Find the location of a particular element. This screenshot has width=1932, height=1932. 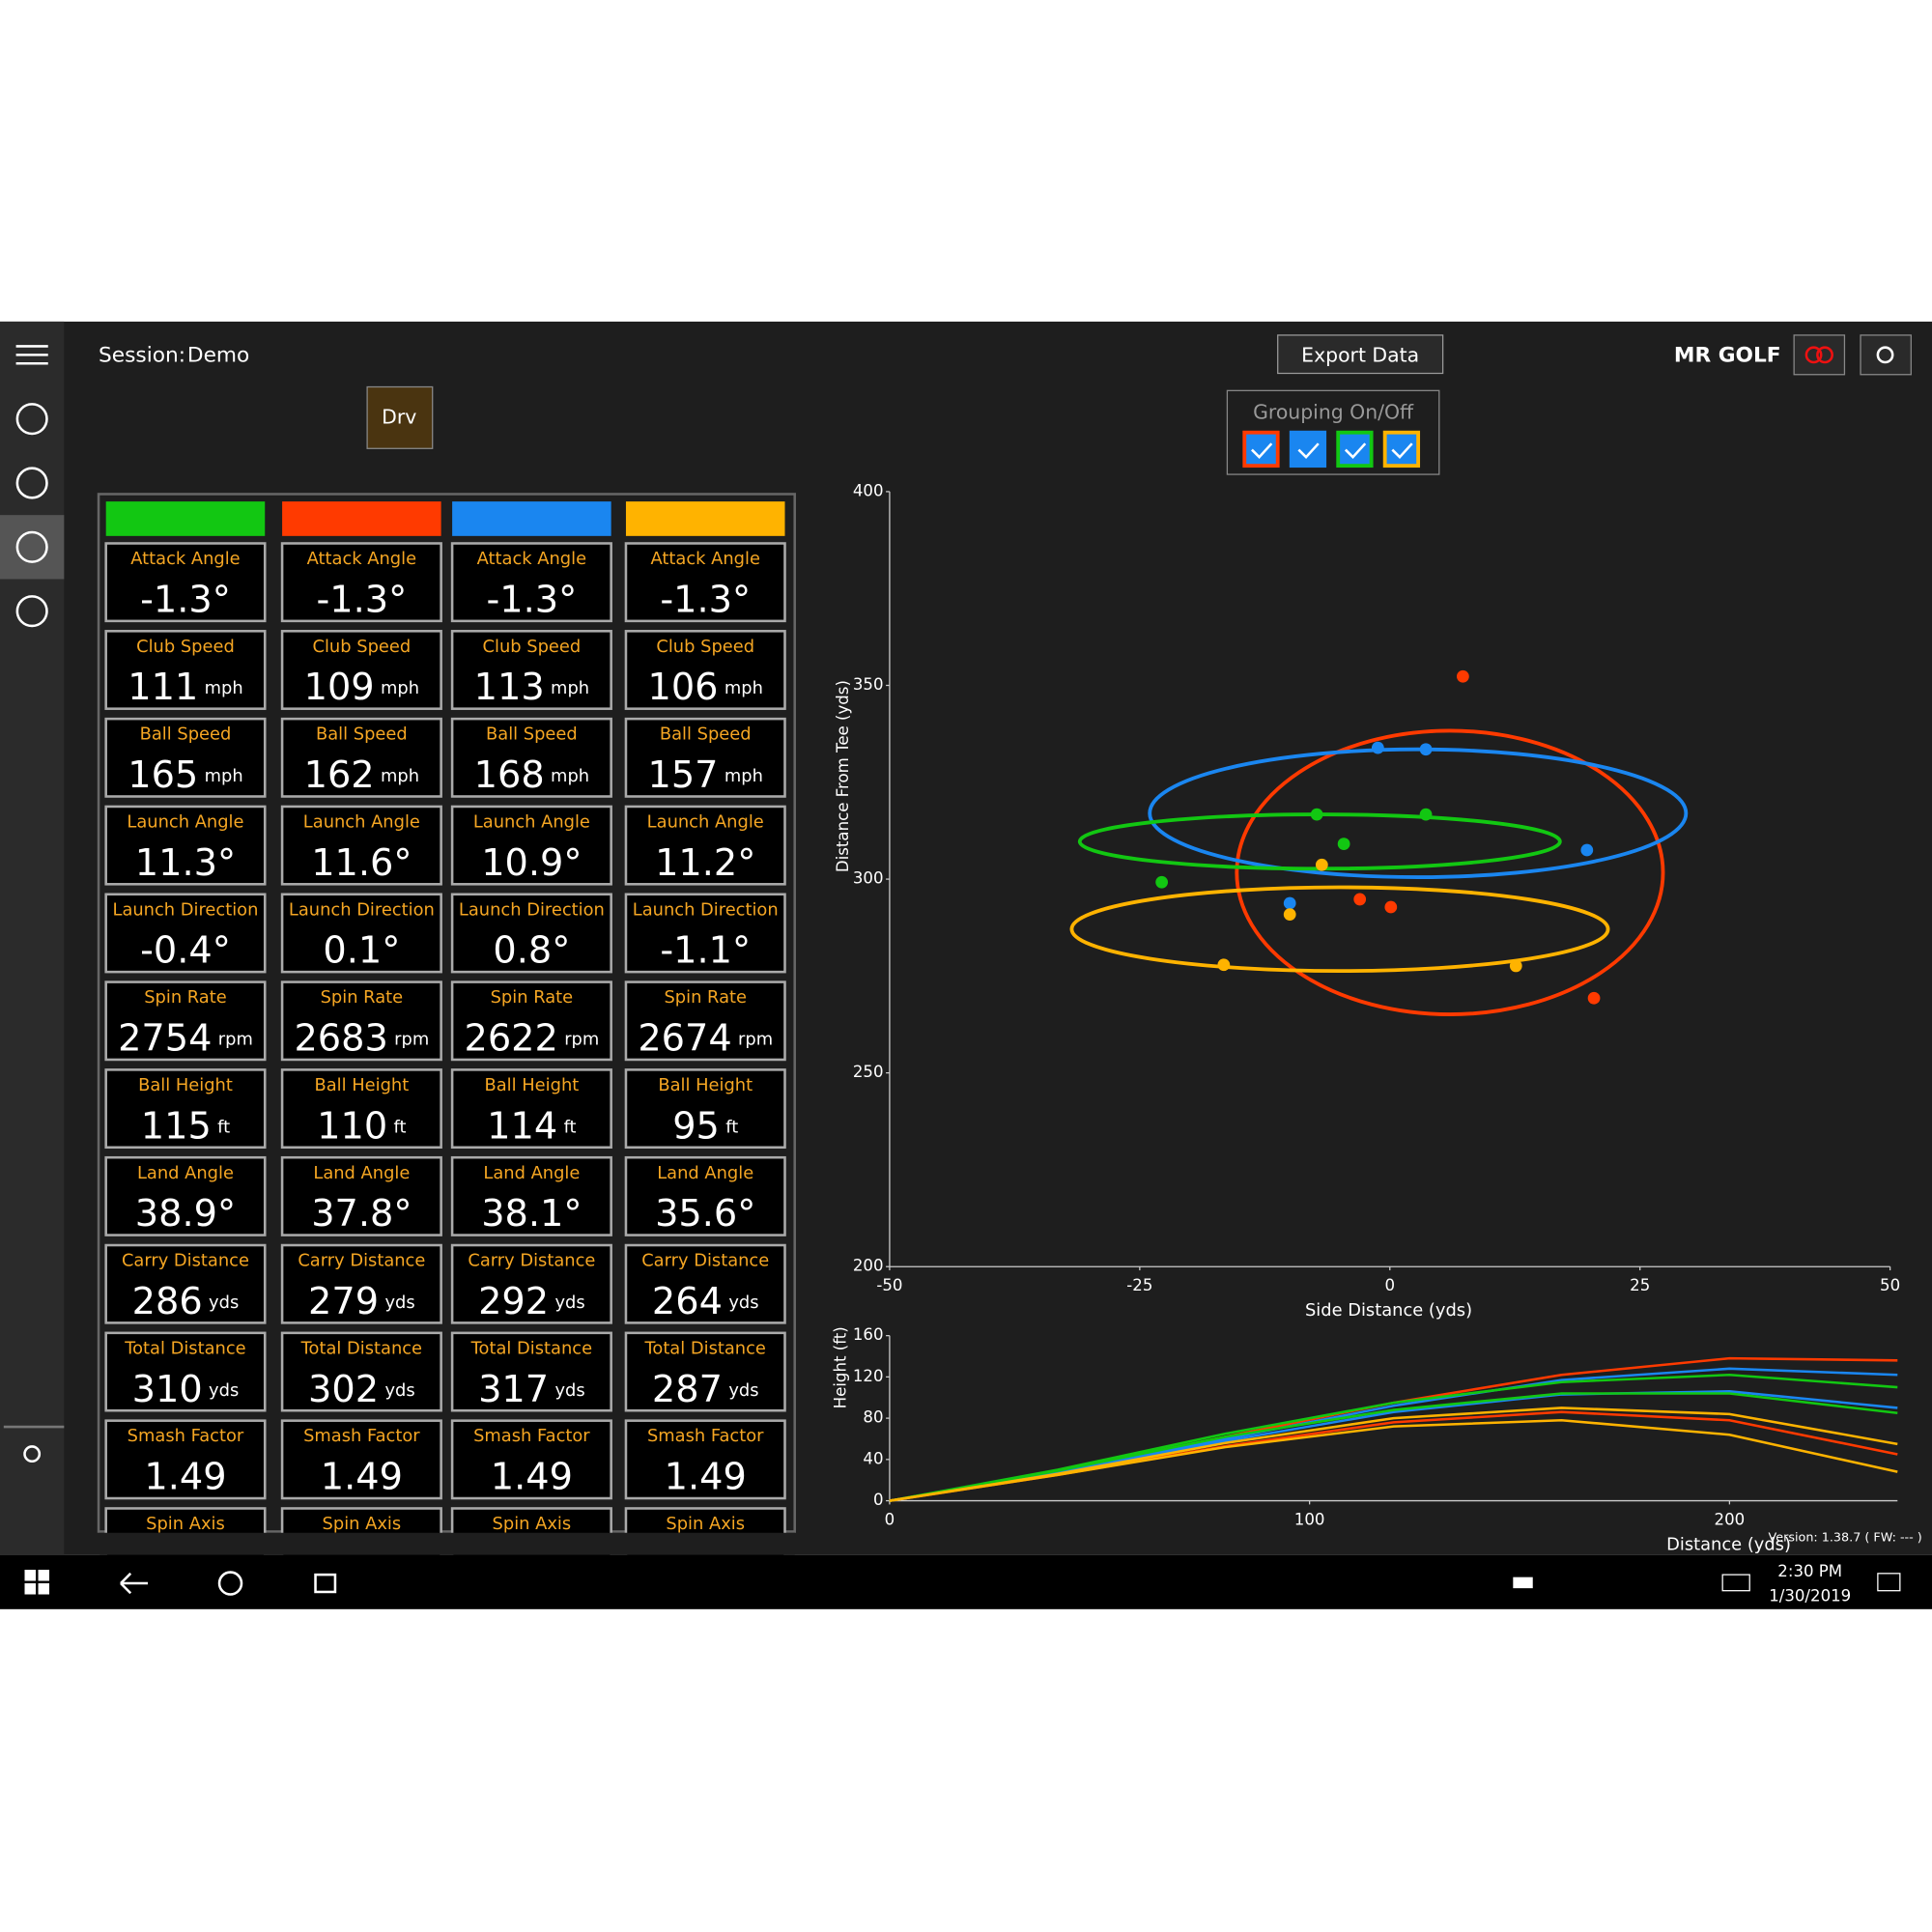

keyboard-icon is located at coordinates (1735, 1583).